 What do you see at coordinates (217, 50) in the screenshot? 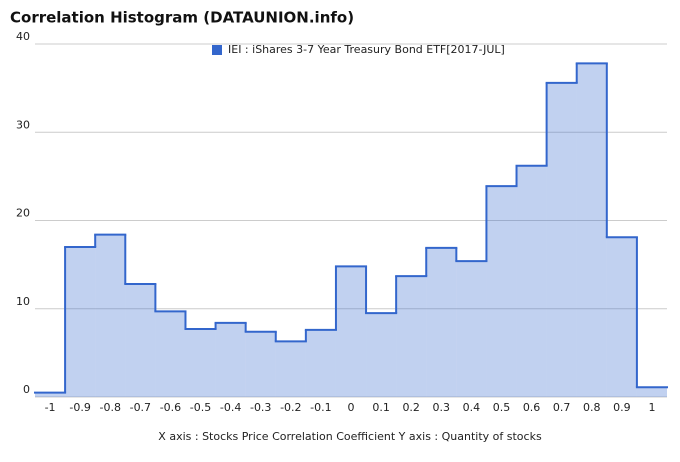
I see `legend-swatch` at bounding box center [217, 50].